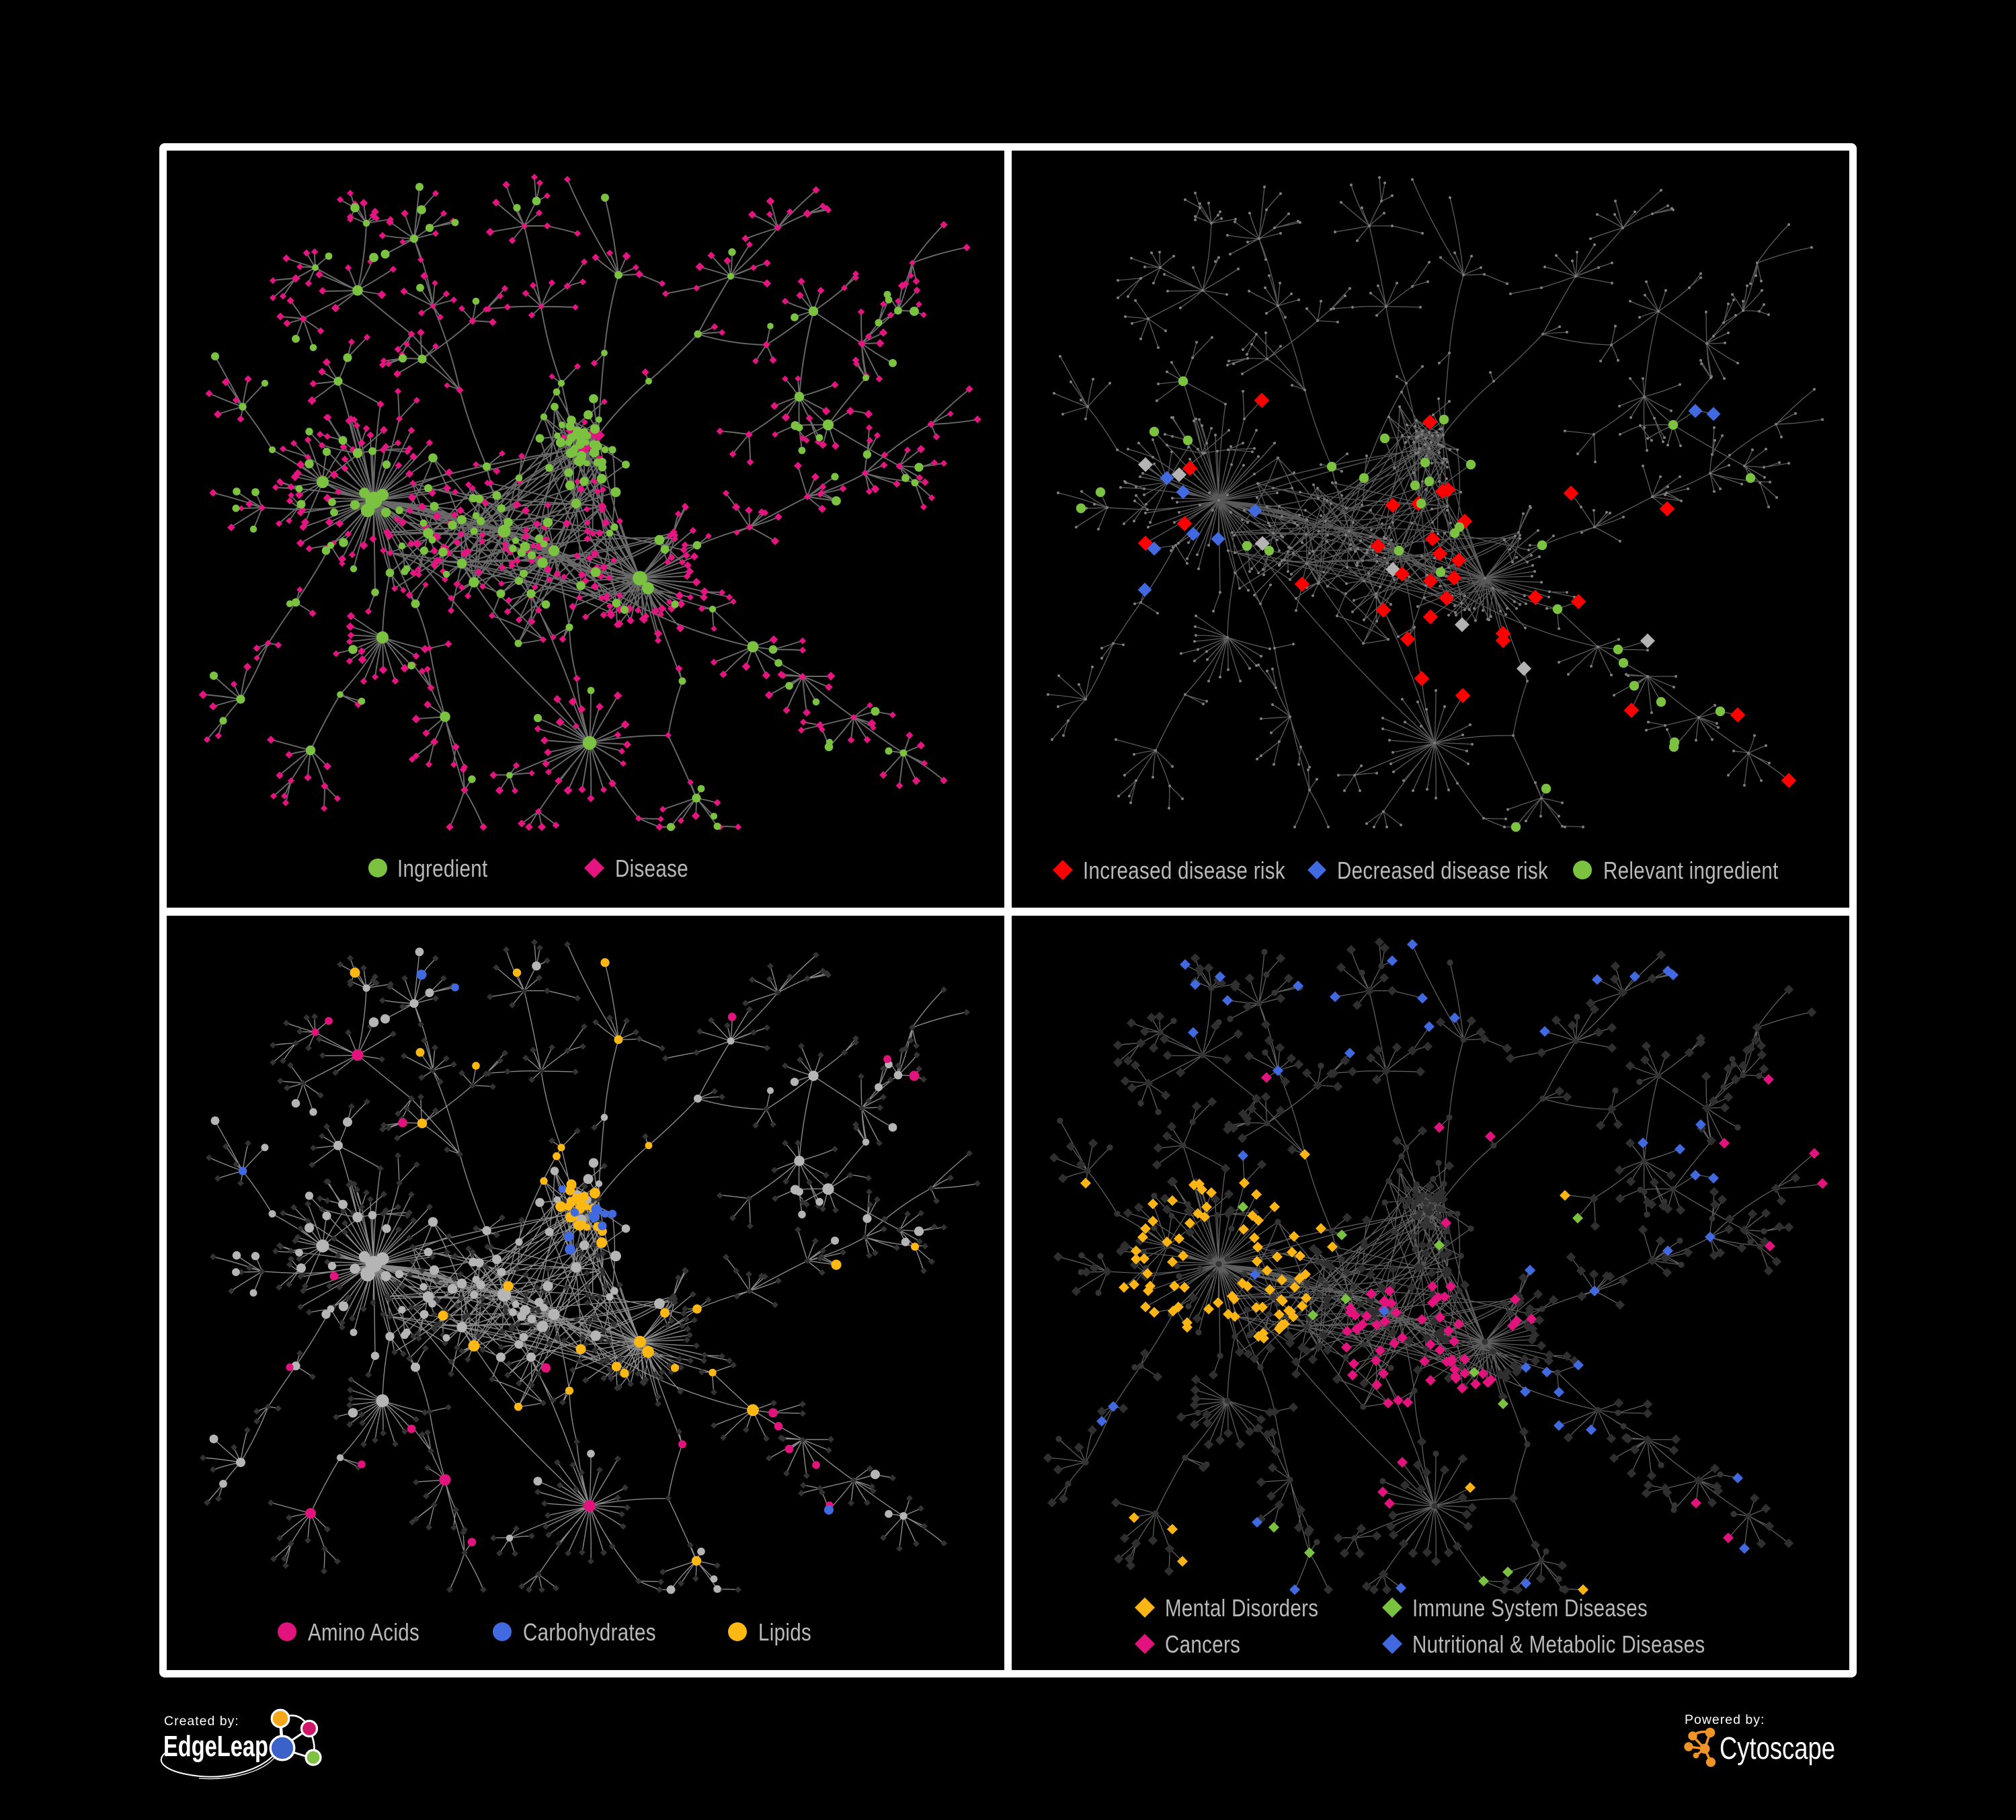 The height and width of the screenshot is (1820, 2016). Describe the element at coordinates (201, 1721) in the screenshot. I see `svg-text: Created by:` at that location.